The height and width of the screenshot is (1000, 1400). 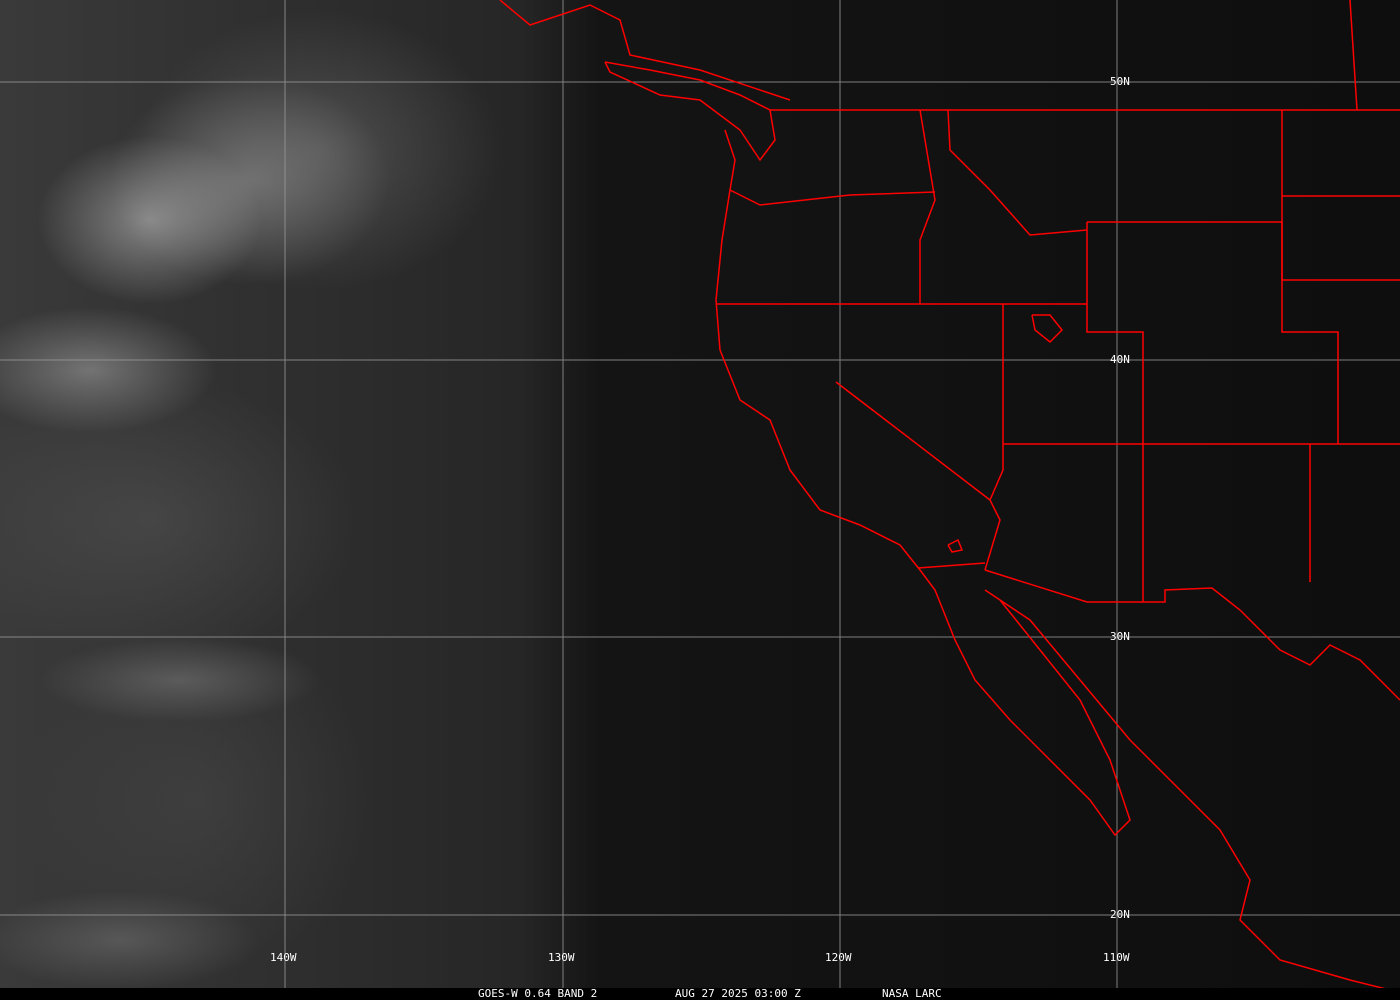 What do you see at coordinates (918, 476) in the screenshot?
I see `ca-nv-border` at bounding box center [918, 476].